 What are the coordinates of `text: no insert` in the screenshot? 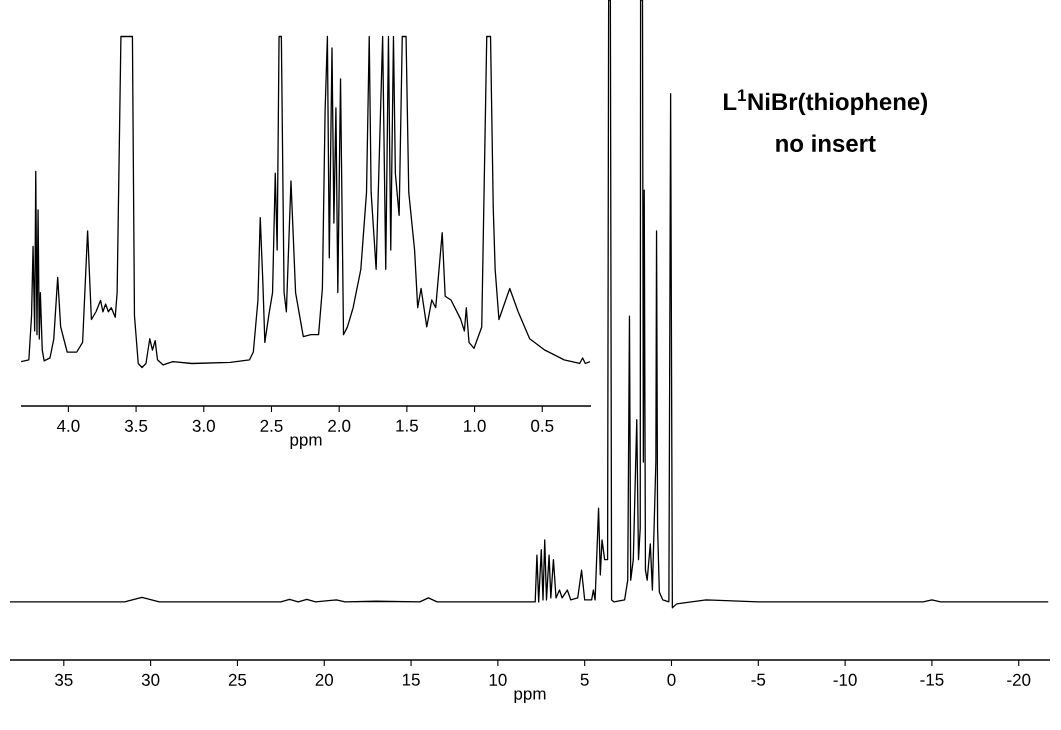 It's located at (826, 143).